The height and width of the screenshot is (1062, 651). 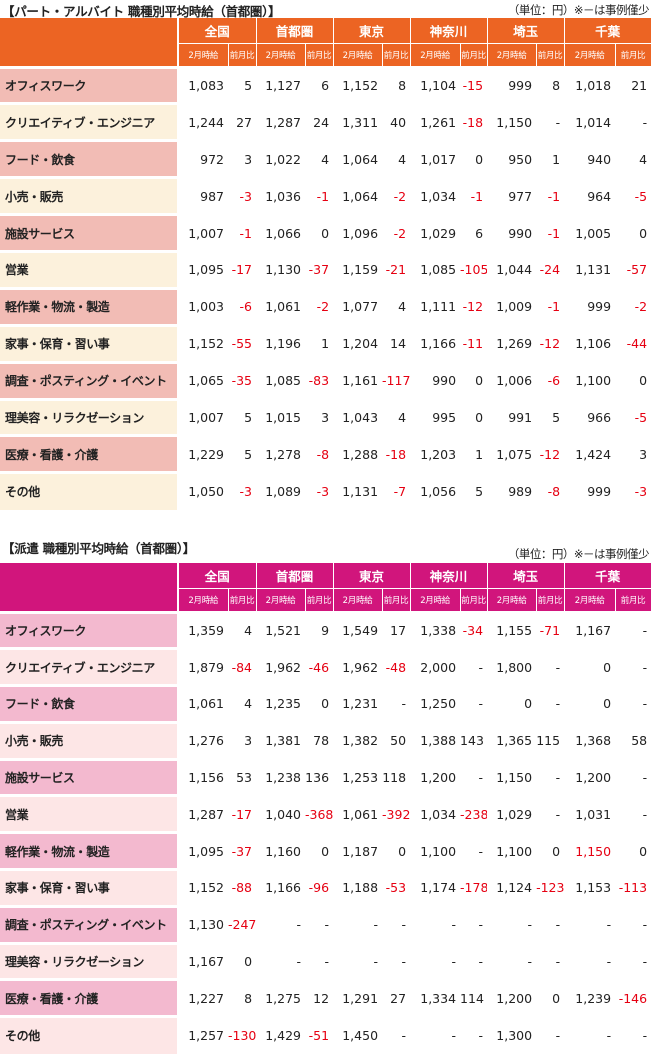 I want to click on job-category-label: 理美容・リラクゼーション, so click(x=90, y=960).